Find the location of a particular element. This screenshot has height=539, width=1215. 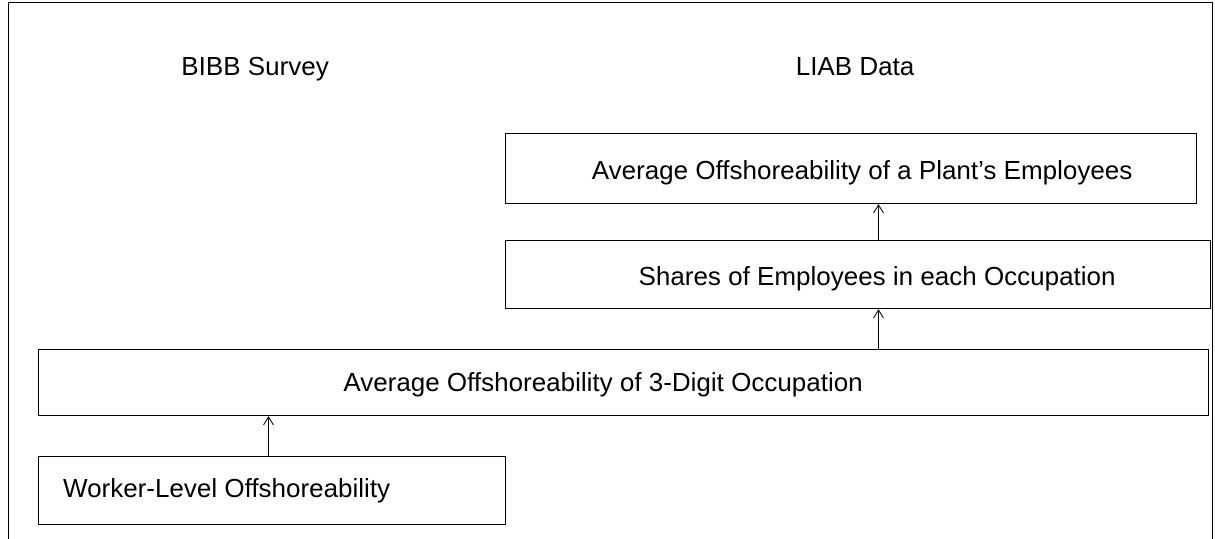

node-label: Worker-Level Offshoreability is located at coordinates (226, 488).